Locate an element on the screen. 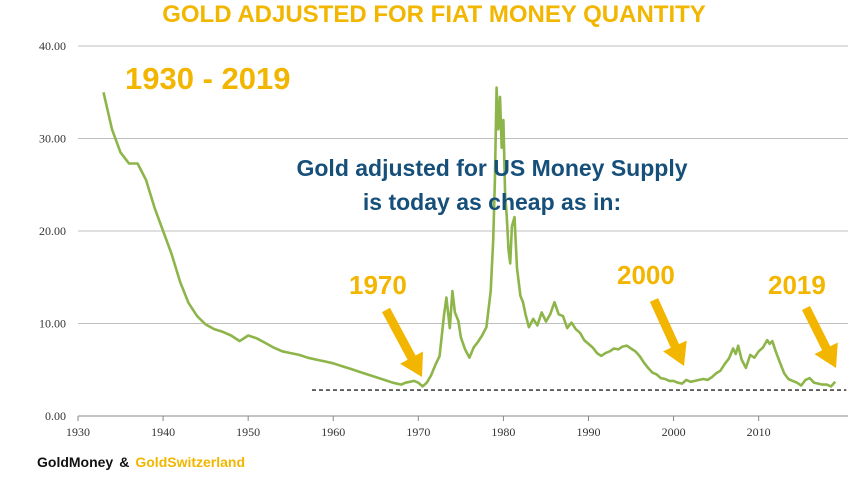 The image size is (868, 484). arrow-2019-shape is located at coordinates (820, 337).